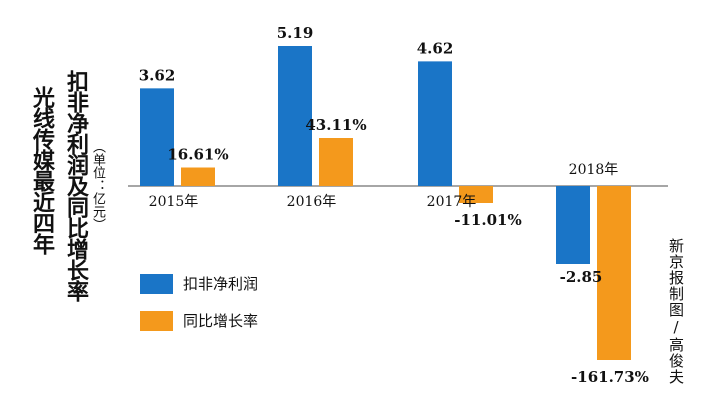 The width and height of the screenshot is (711, 410). I want to click on growth-label-2: 43.11%, so click(335, 125).